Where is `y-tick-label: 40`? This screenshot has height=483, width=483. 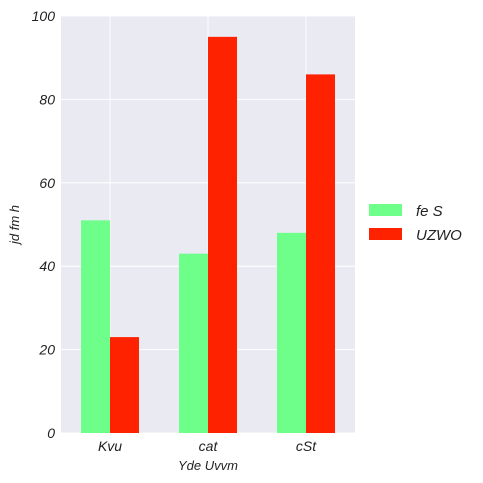
y-tick-label: 40 is located at coordinates (47, 266).